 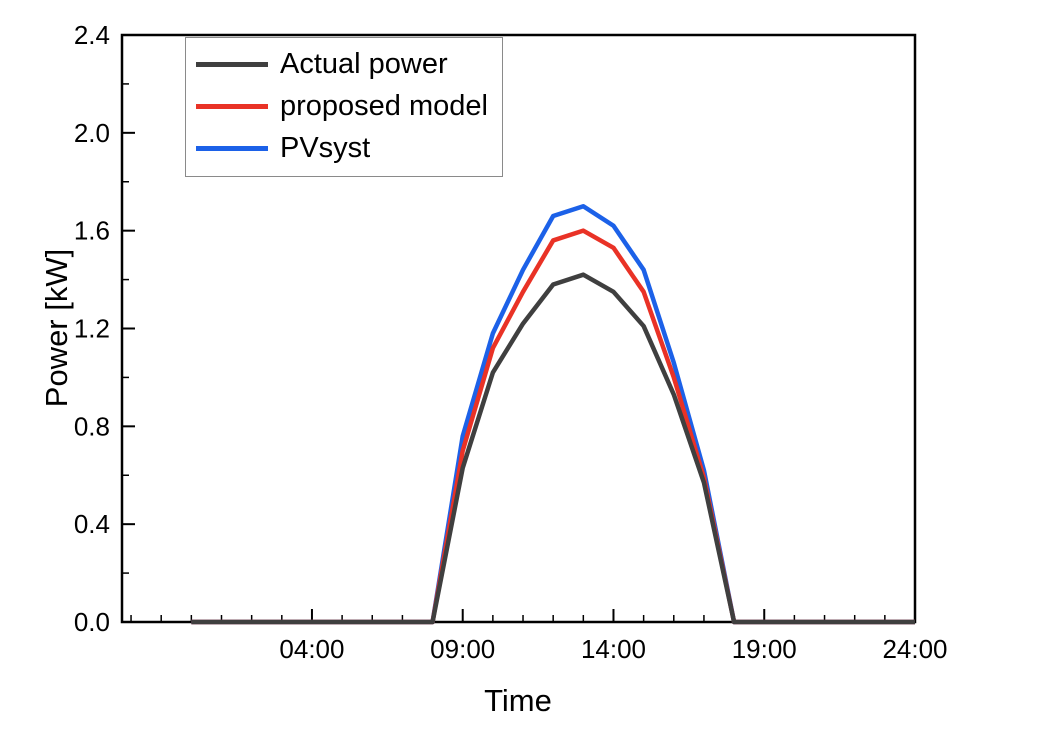 What do you see at coordinates (914, 649) in the screenshot?
I see `x-tick-label: 24:00` at bounding box center [914, 649].